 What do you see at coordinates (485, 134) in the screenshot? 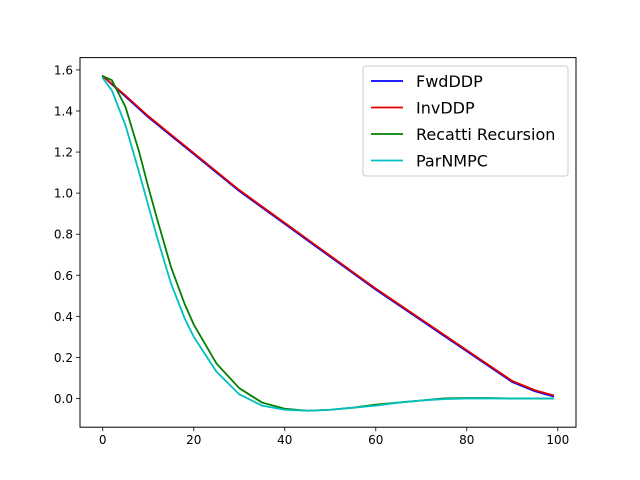
I see `legend-label-2: Recatti Recursion` at bounding box center [485, 134].